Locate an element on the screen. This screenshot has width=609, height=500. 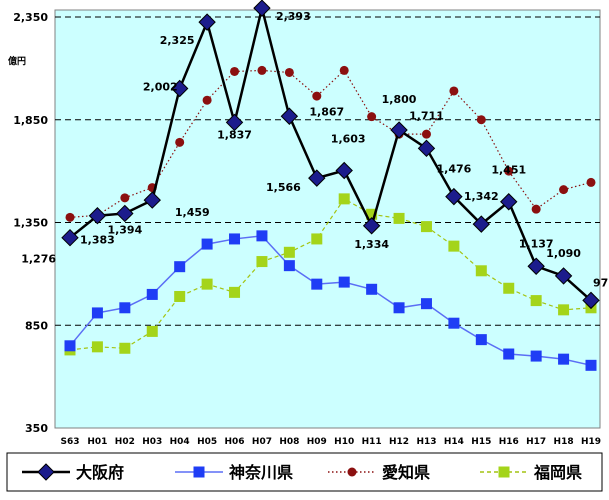
x-tick-label: H10 is located at coordinates (344, 442).